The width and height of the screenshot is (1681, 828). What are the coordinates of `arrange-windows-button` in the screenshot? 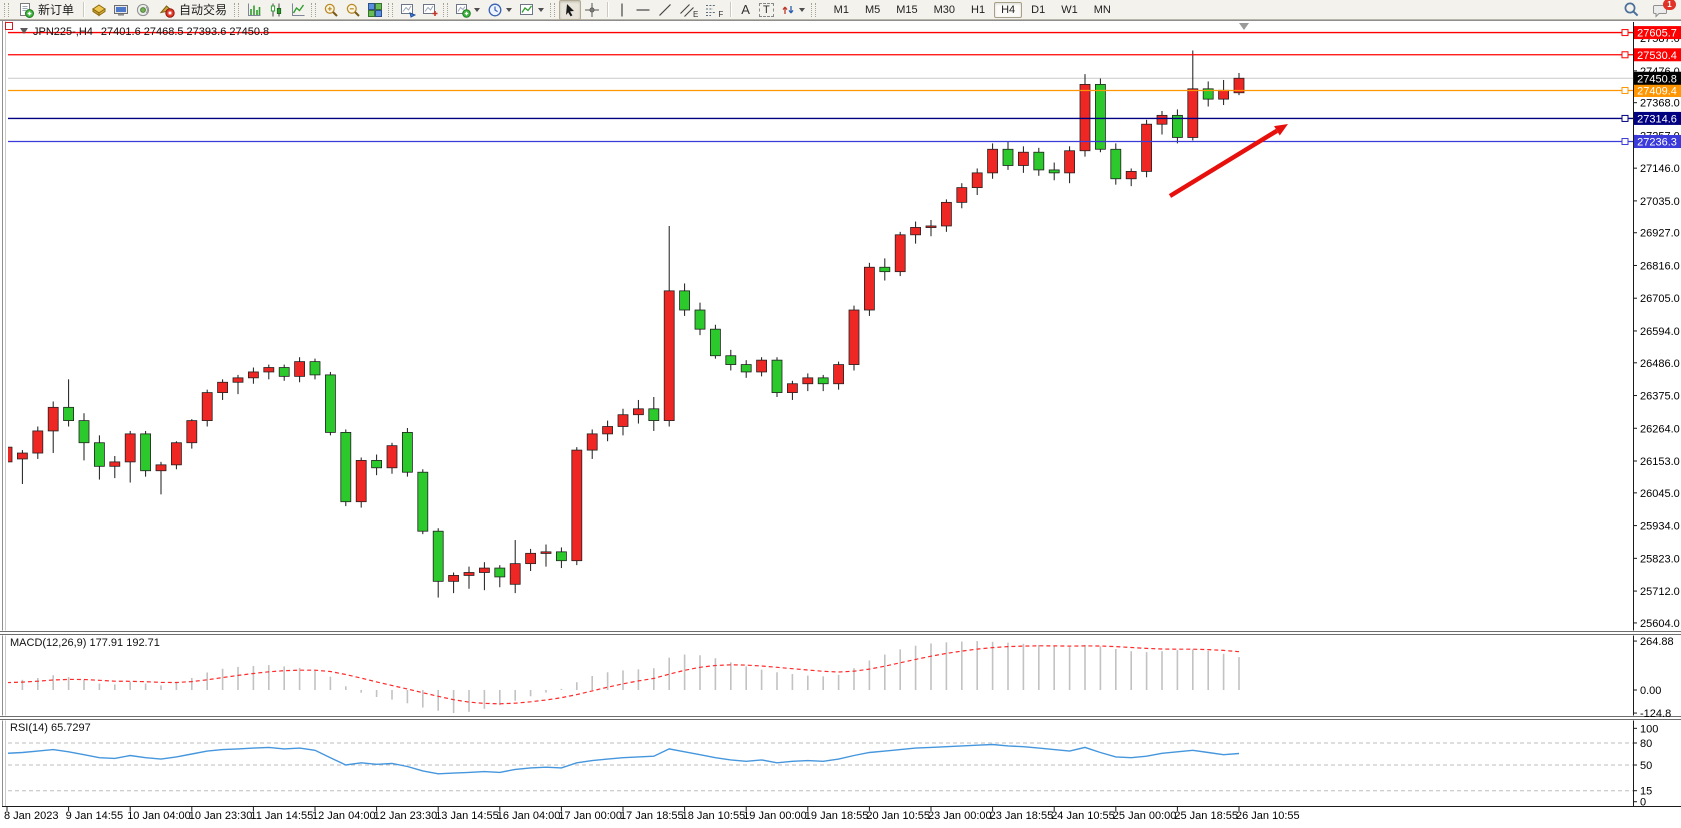 It's located at (408, 10).